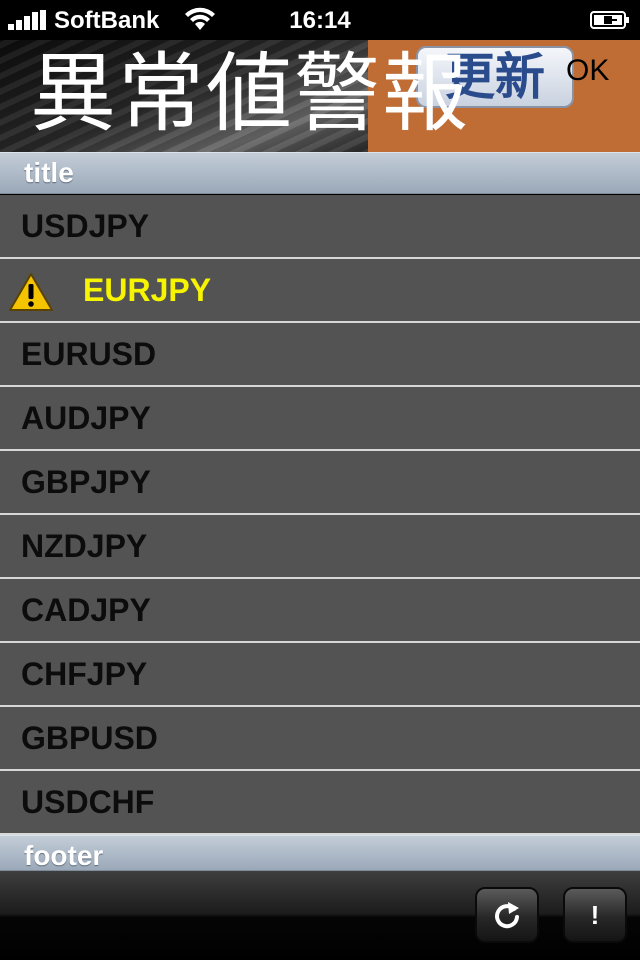 This screenshot has width=640, height=960. I want to click on app-header: 更新 OK 異常値警報, so click(320, 96).